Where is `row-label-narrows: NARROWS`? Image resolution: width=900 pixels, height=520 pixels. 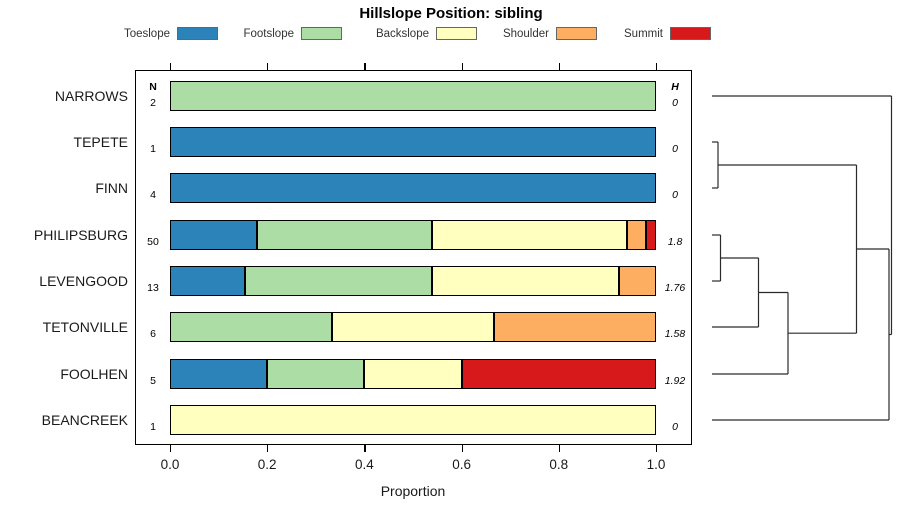 row-label-narrows: NARROWS is located at coordinates (91, 96).